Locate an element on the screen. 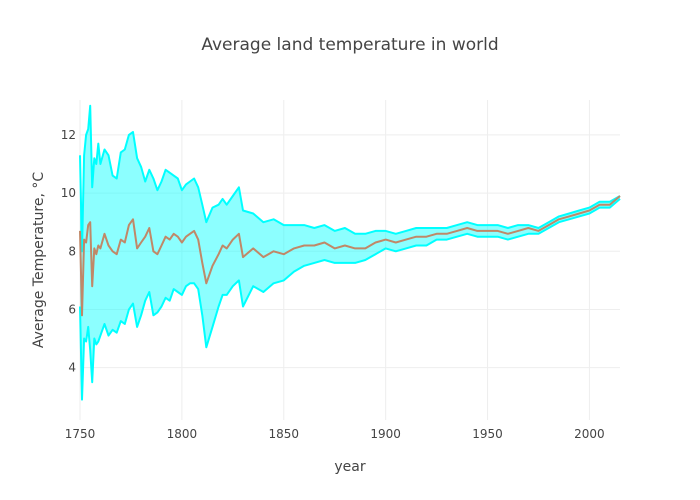  y-axis-title: Average Temperature, °C is located at coordinates (39, 260).